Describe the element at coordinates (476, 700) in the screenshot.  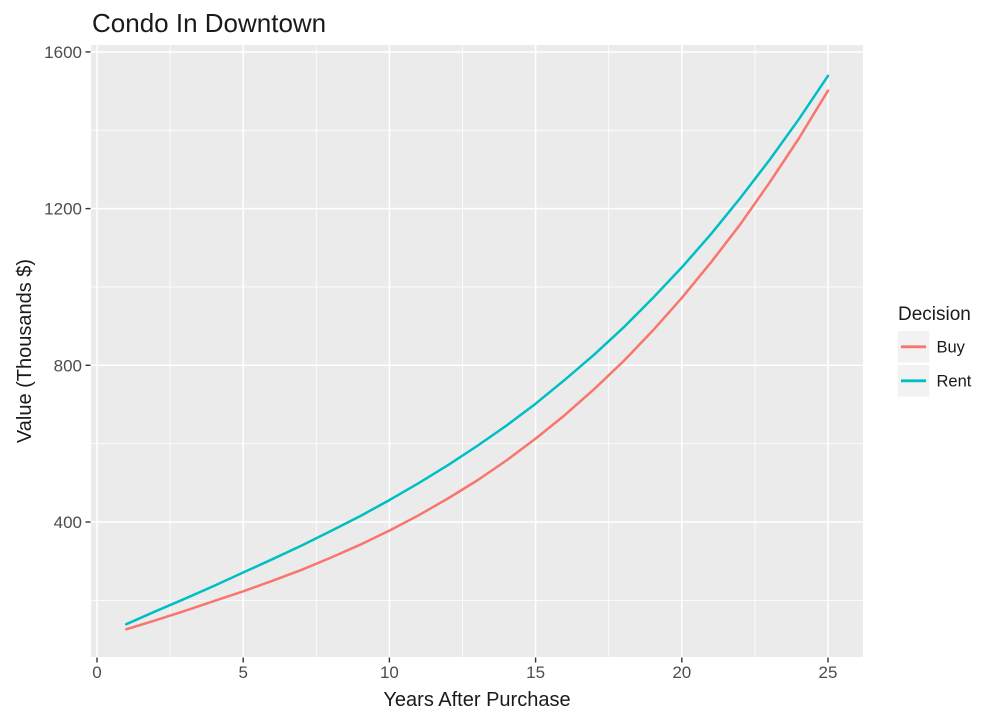
I see `x-axis-title: Years After Purchase` at that location.